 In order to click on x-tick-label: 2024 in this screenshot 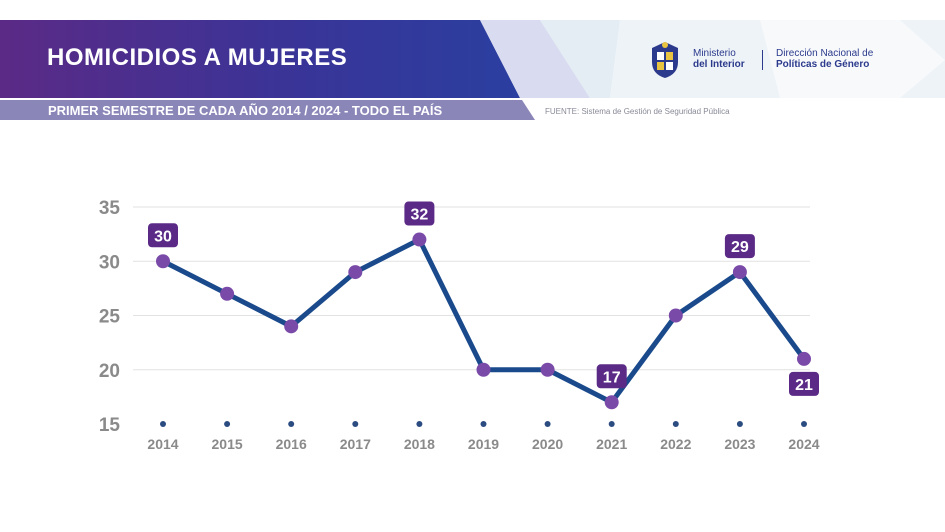, I will do `click(803, 444)`.